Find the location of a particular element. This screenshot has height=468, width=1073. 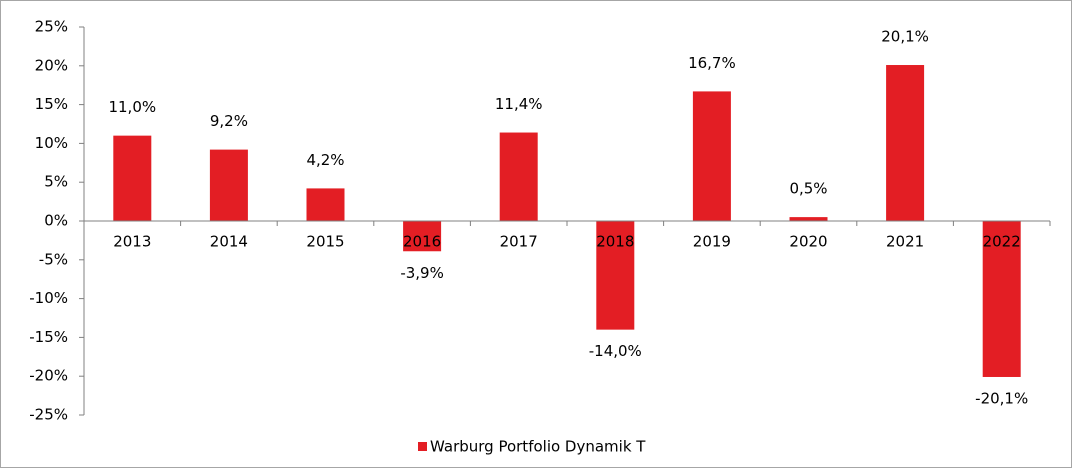

y-tick-label: -5% is located at coordinates (53, 259).